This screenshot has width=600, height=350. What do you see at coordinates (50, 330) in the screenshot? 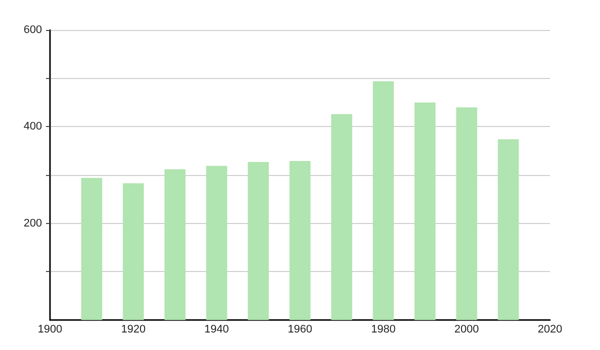
I see `x-tick-label: 1900` at bounding box center [50, 330].